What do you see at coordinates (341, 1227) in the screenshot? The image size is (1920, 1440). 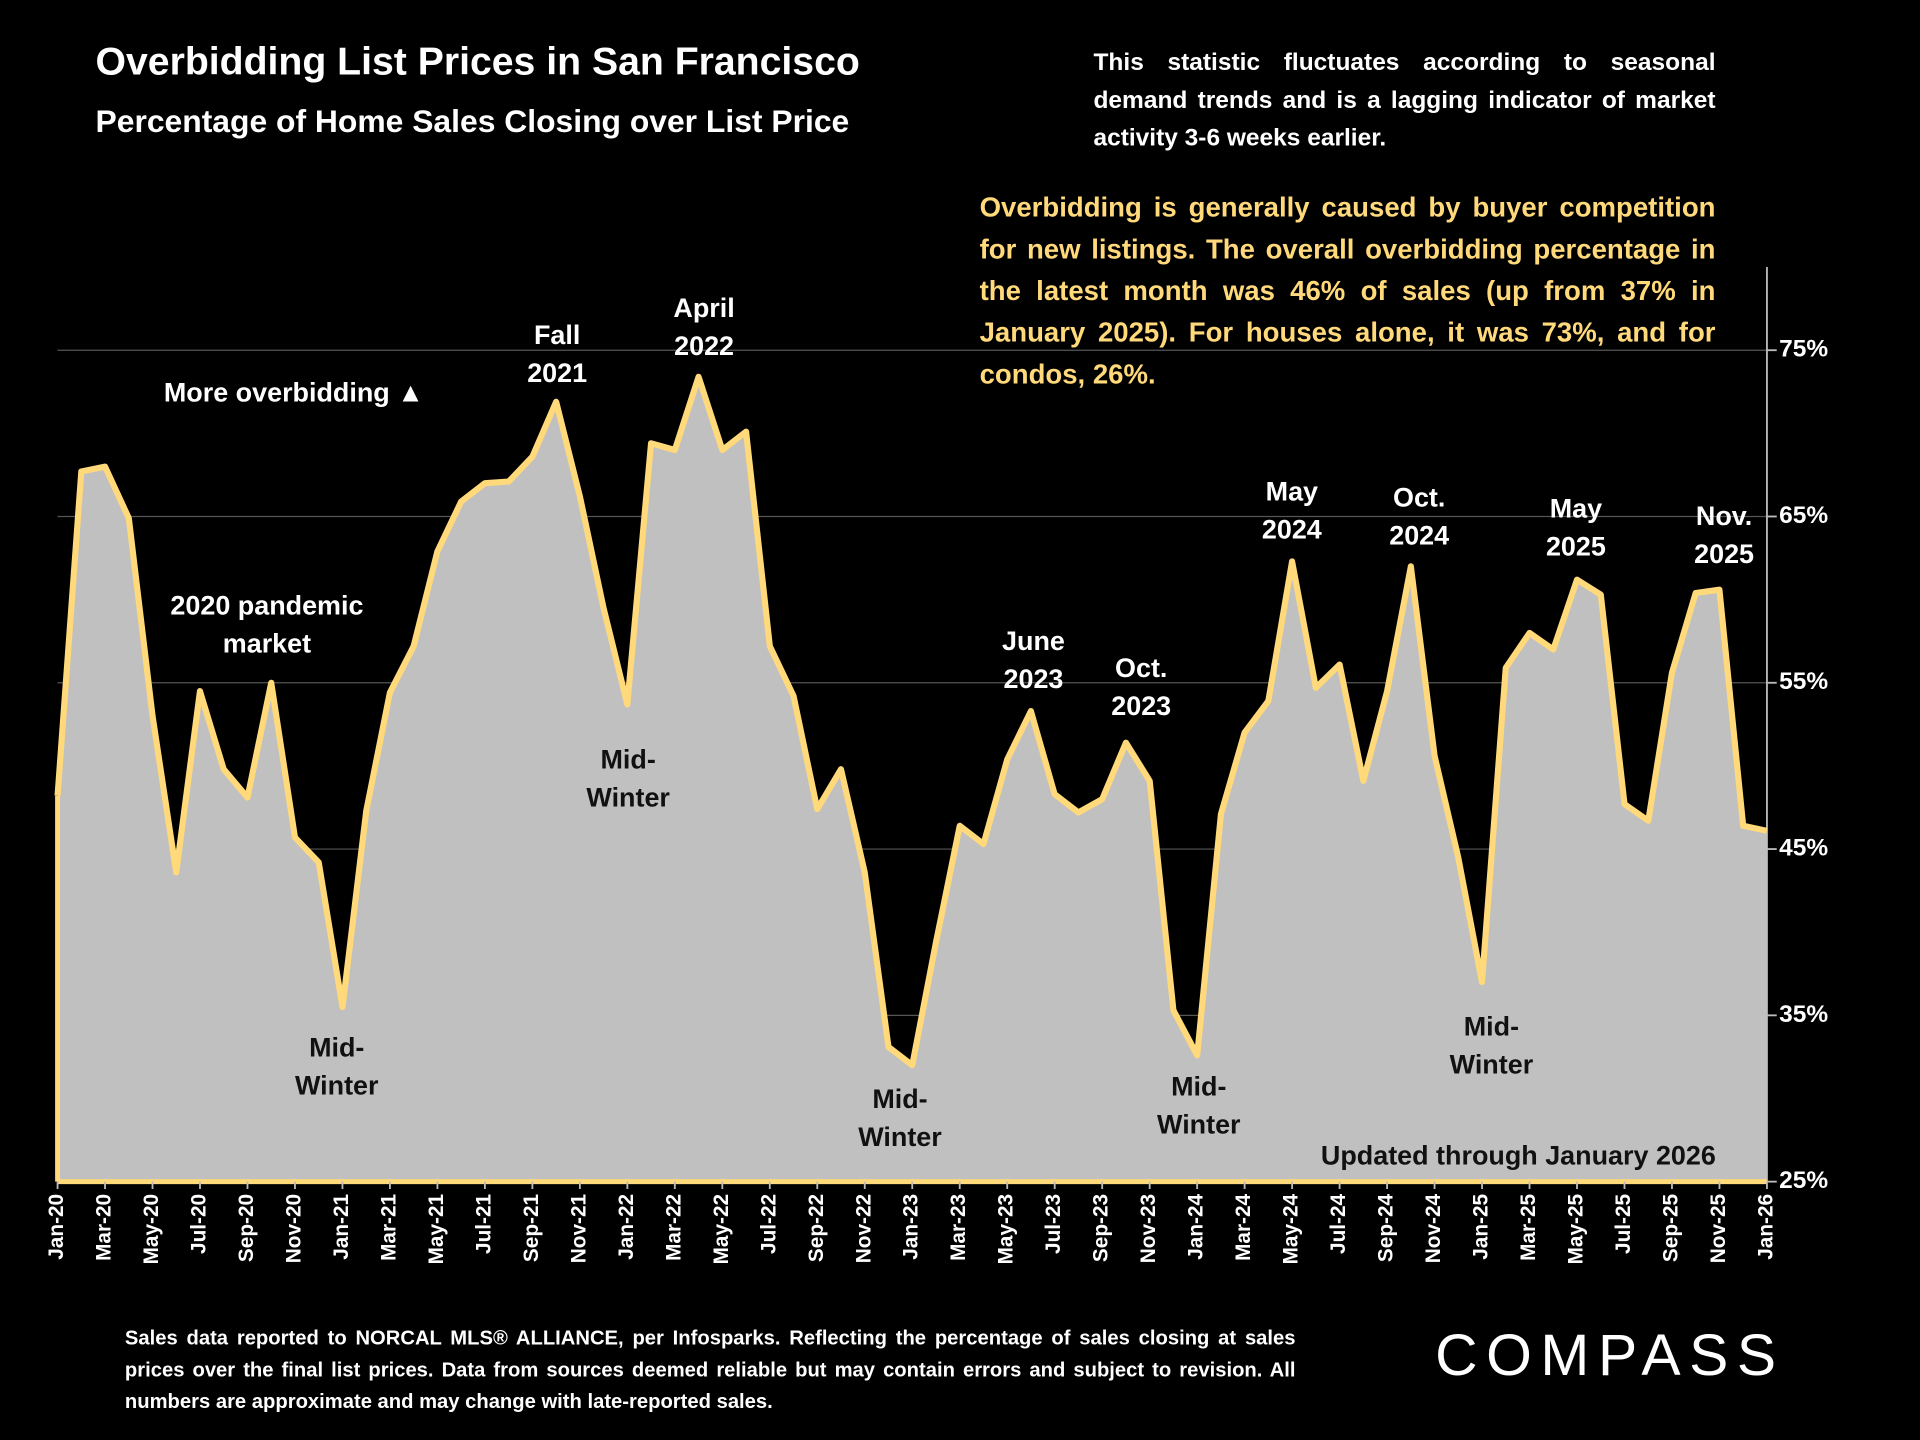 I see `x-tick-label: Jan-21` at bounding box center [341, 1227].